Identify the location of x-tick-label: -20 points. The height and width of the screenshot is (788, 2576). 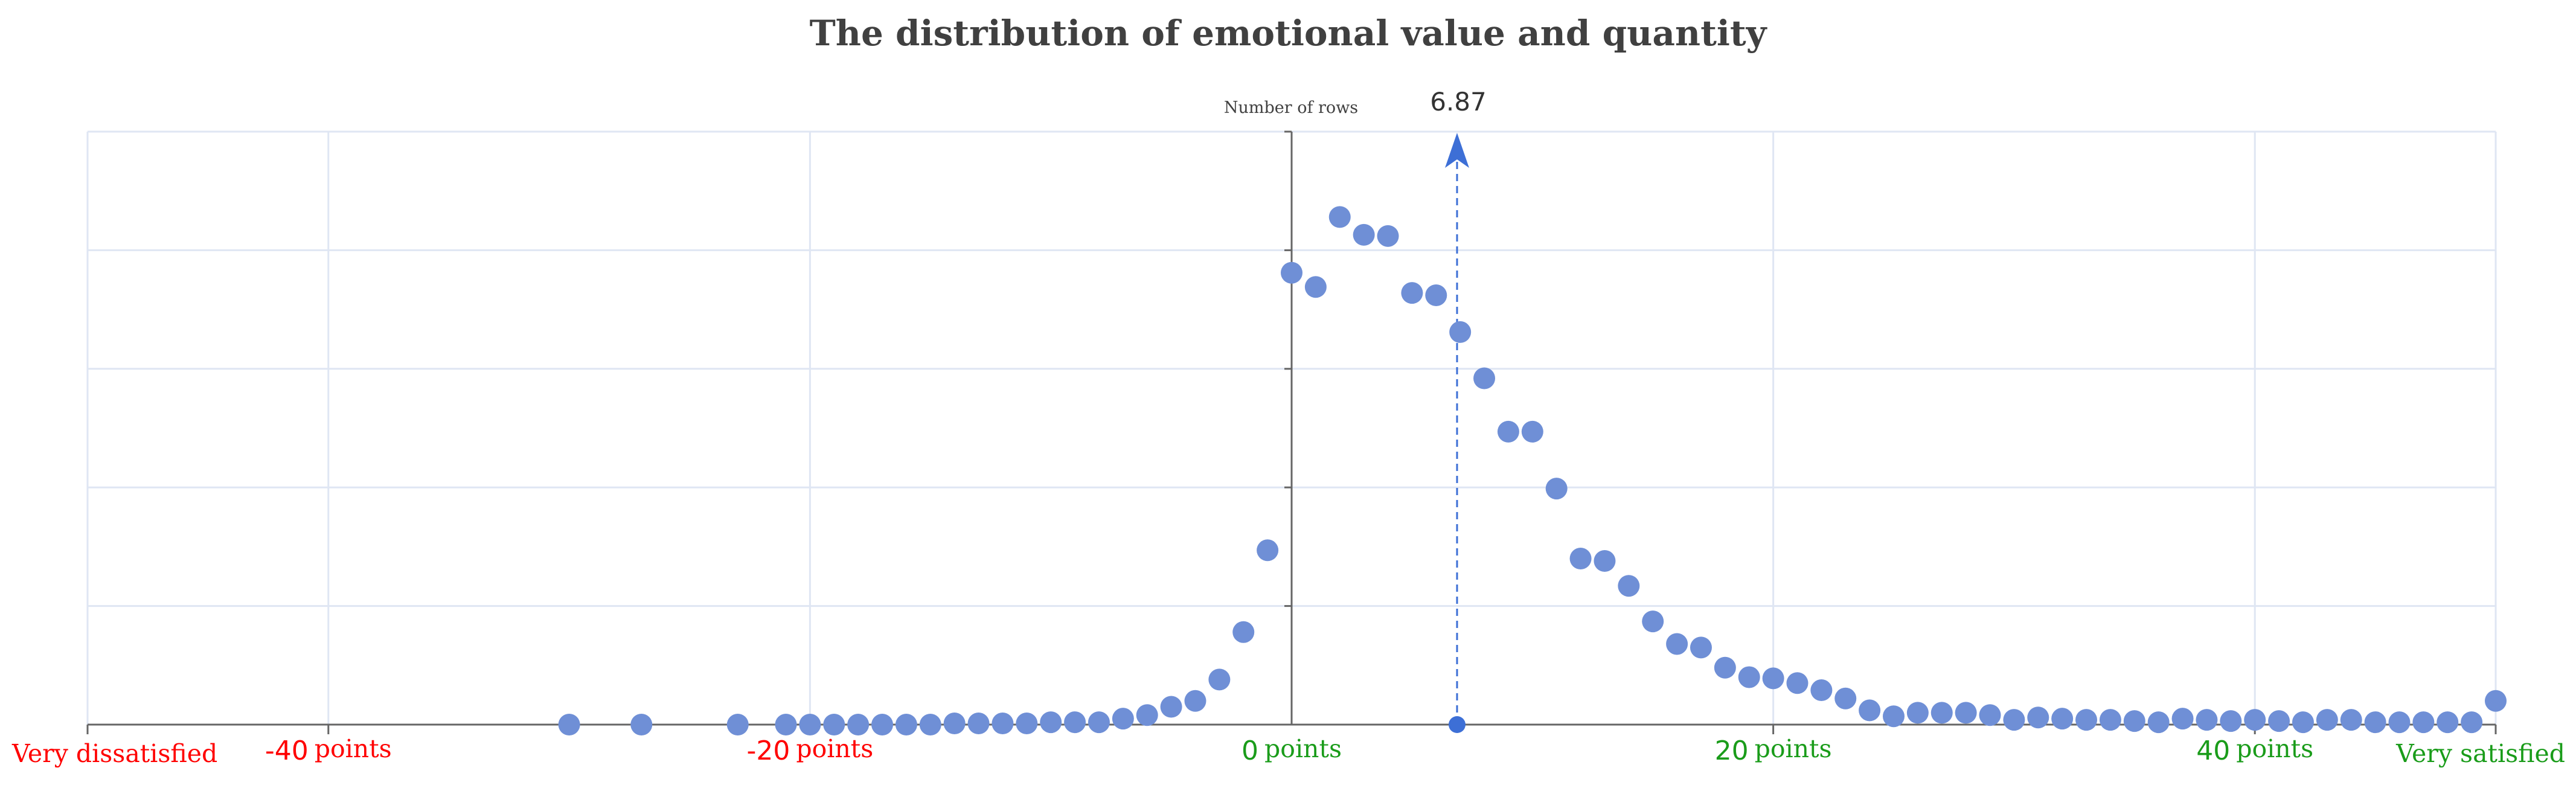
(809, 750).